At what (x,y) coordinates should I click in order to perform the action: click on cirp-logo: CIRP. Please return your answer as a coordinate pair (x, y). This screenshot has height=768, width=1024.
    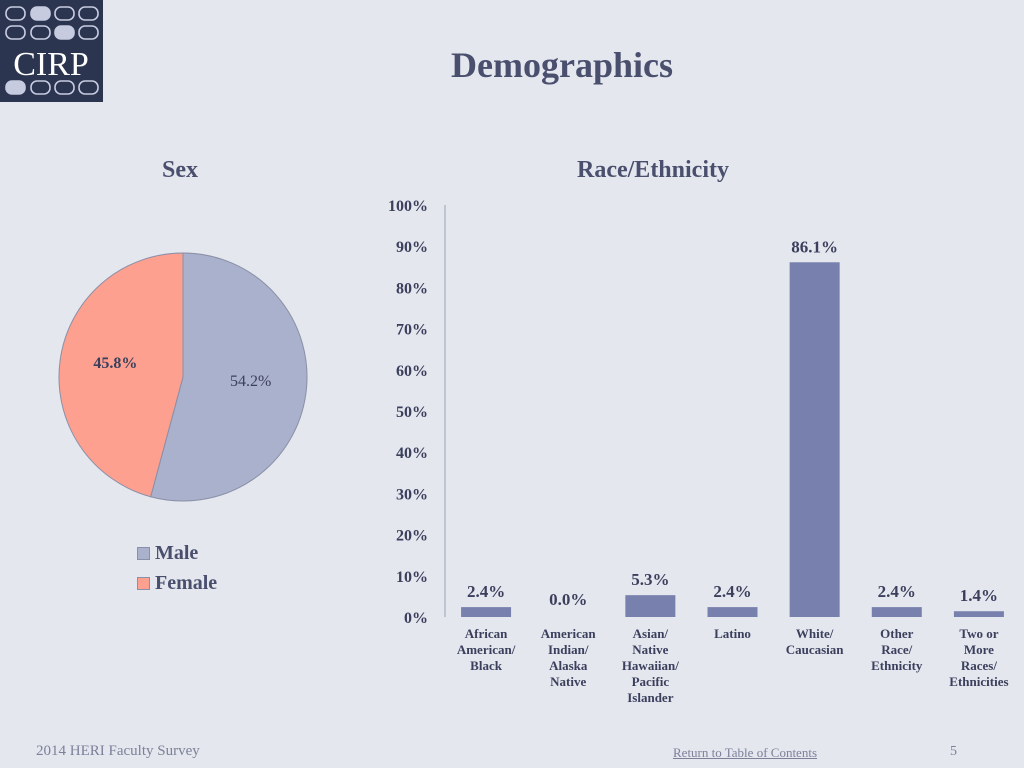
    Looking at the image, I should click on (51, 51).